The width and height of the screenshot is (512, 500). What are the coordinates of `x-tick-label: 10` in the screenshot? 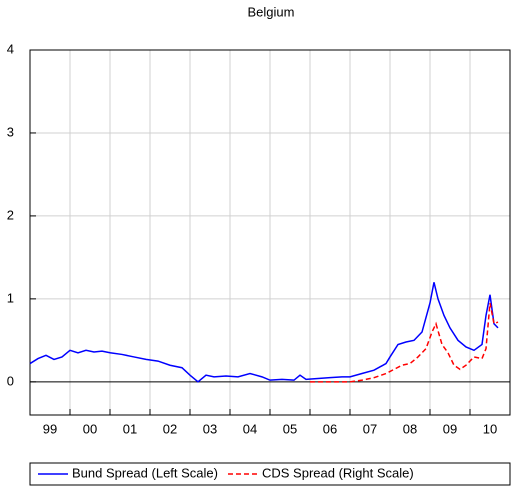 It's located at (490, 428).